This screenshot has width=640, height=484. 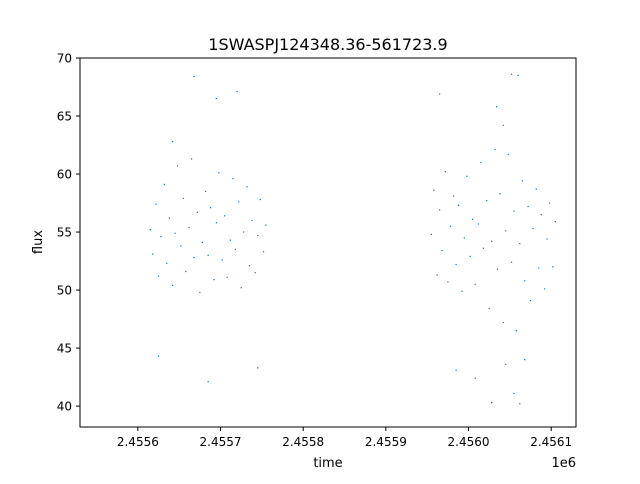 I want to click on y-tick-label: 70, so click(x=64, y=59).